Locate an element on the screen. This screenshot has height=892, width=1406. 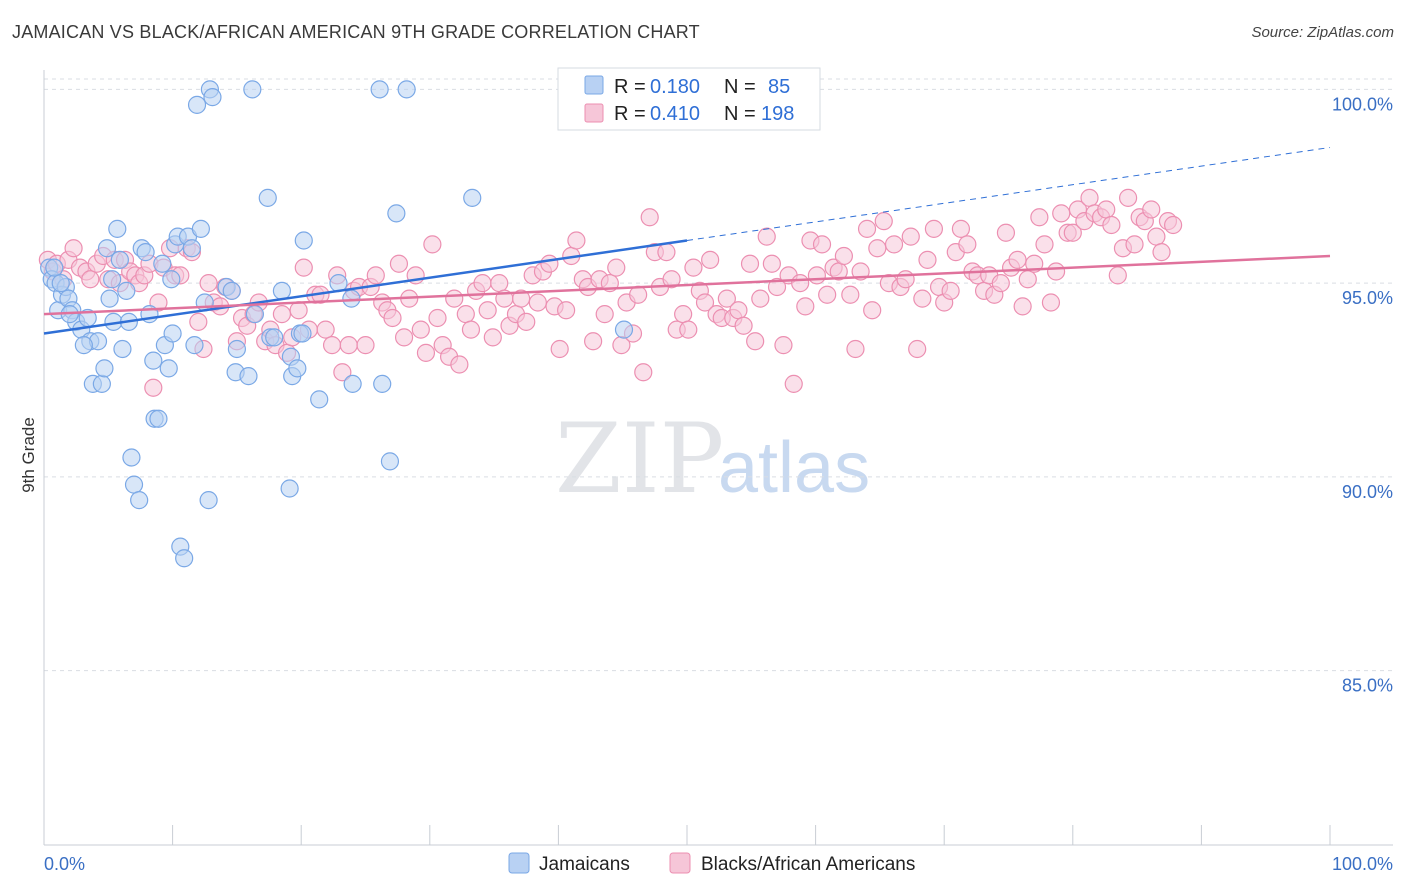
y-tick-labels: 85.0% 90.0% 95.0% 100.0% is located at coordinates (1362, 394).